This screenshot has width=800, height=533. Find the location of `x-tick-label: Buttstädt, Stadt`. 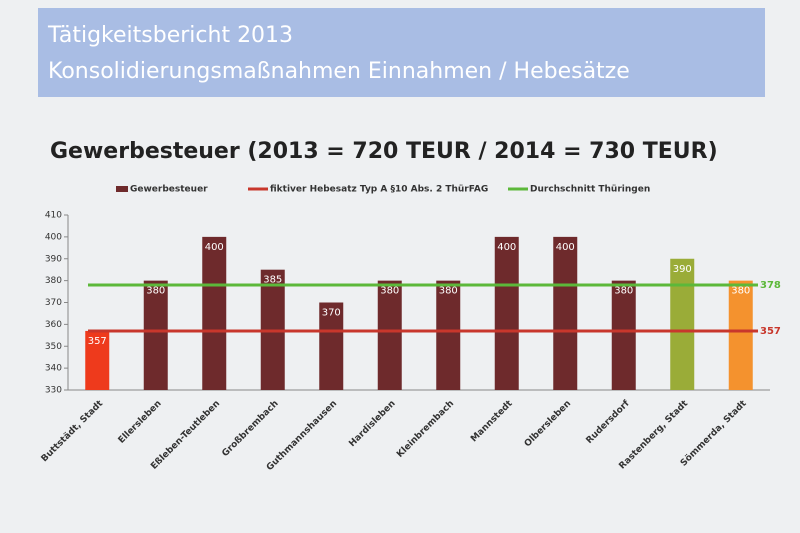

x-tick-label: Buttstädt, Stadt is located at coordinates (73, 431).